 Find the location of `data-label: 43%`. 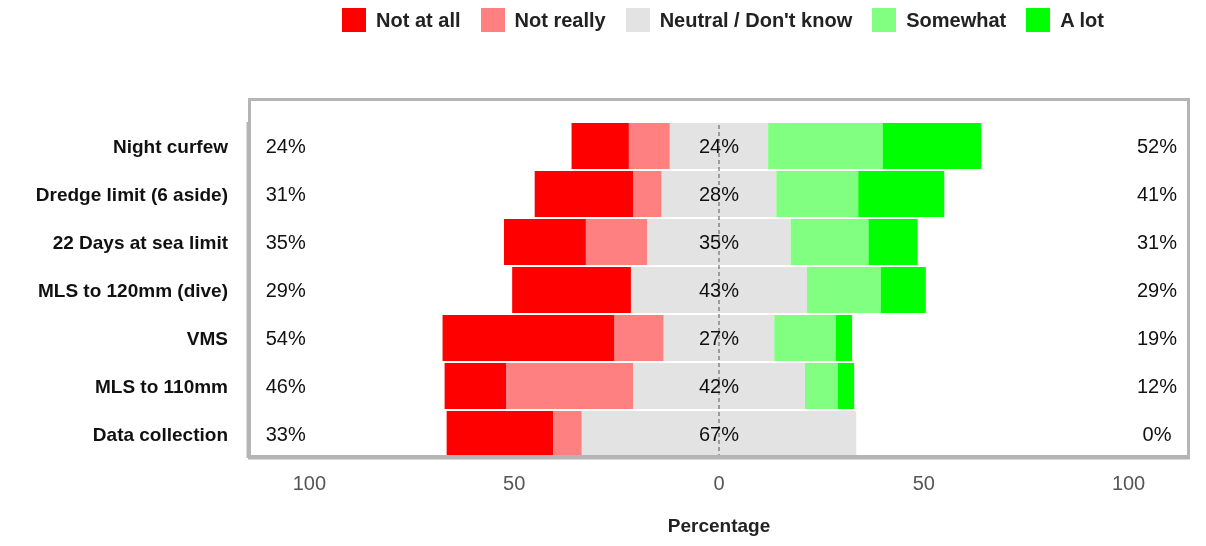

data-label: 43% is located at coordinates (719, 290).